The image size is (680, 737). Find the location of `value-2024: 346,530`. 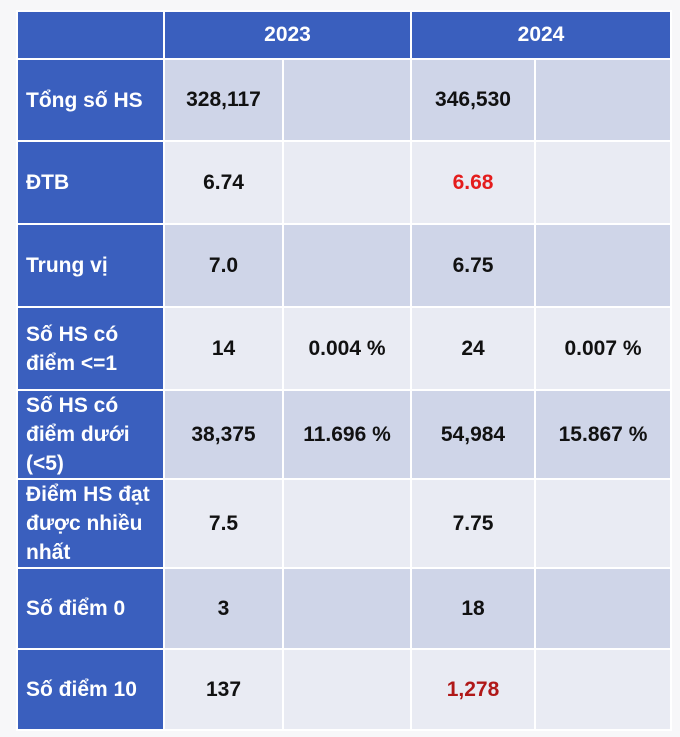

value-2024: 346,530 is located at coordinates (473, 100).